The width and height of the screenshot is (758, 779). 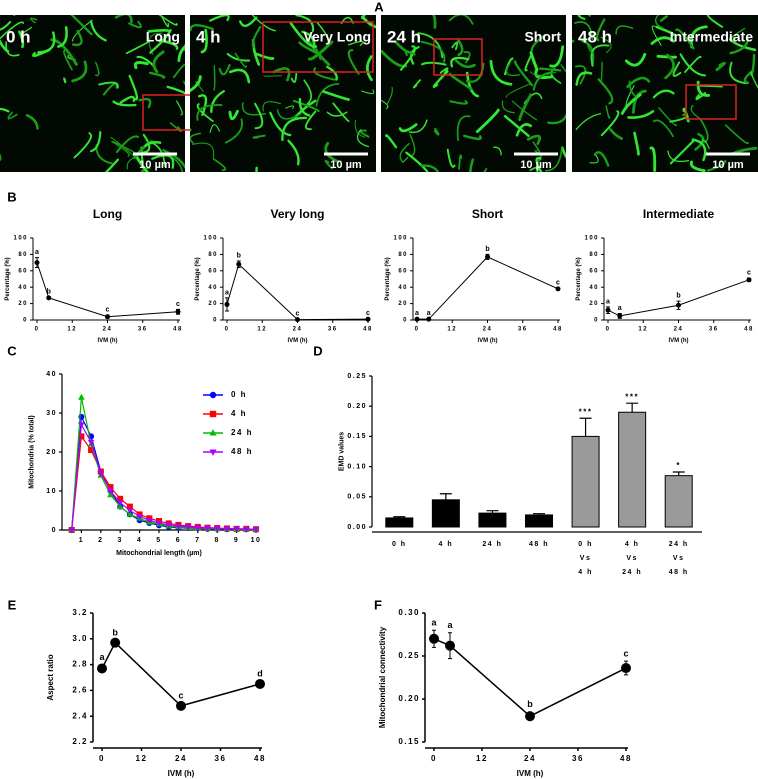 What do you see at coordinates (119, 540) in the screenshot?
I see `x-tick-label: 3` at bounding box center [119, 540].